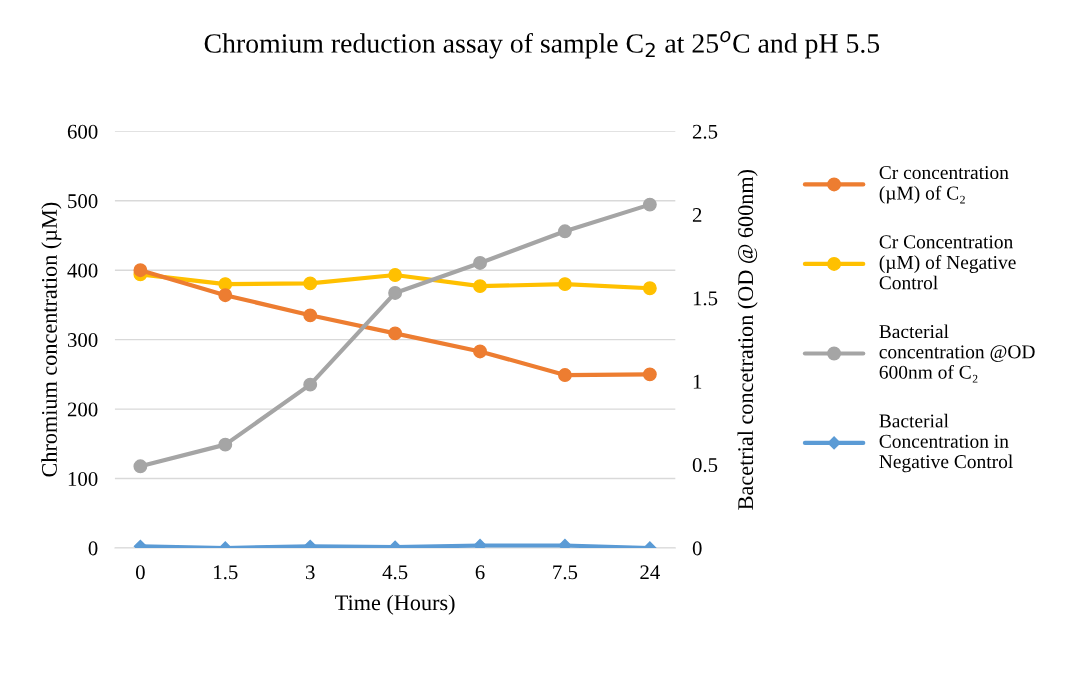  I want to click on y2-tick-label: 2, so click(697, 215).